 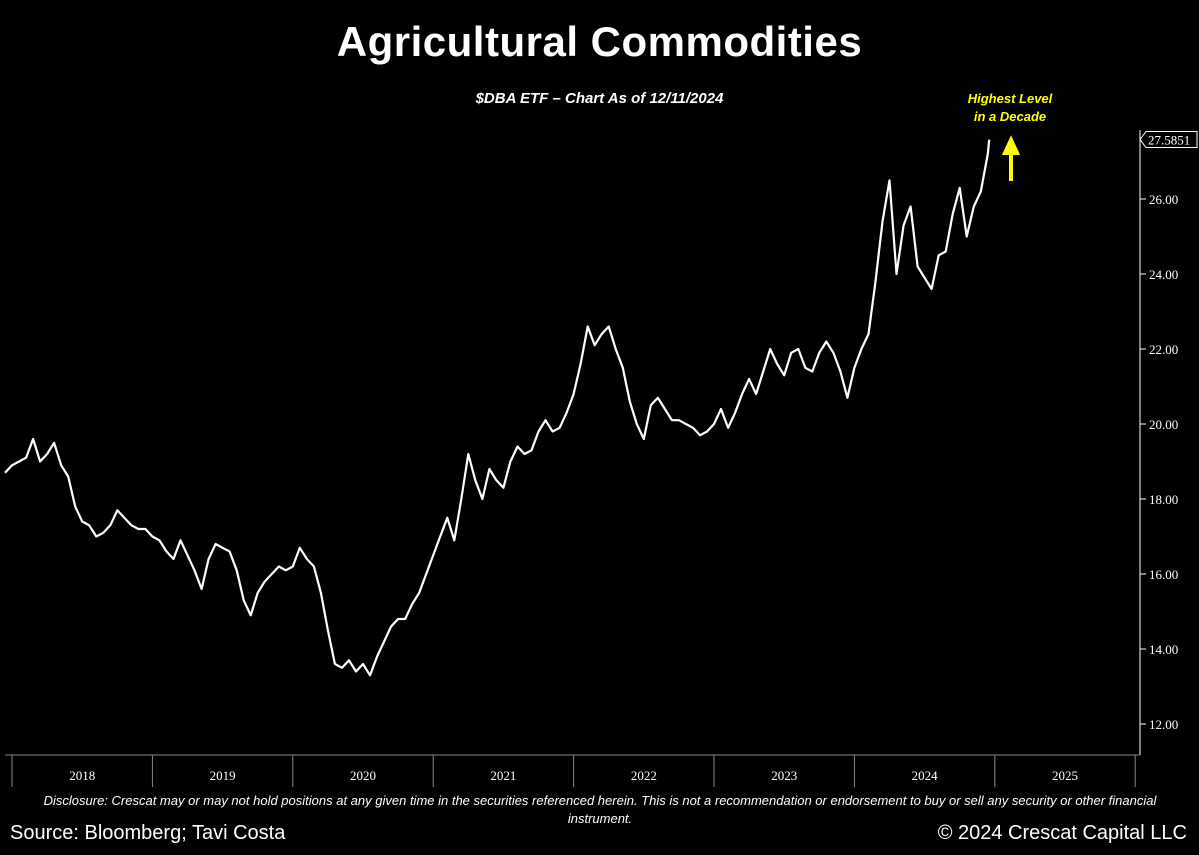 What do you see at coordinates (1163, 424) in the screenshot?
I see `y-tick-label: 20.00` at bounding box center [1163, 424].